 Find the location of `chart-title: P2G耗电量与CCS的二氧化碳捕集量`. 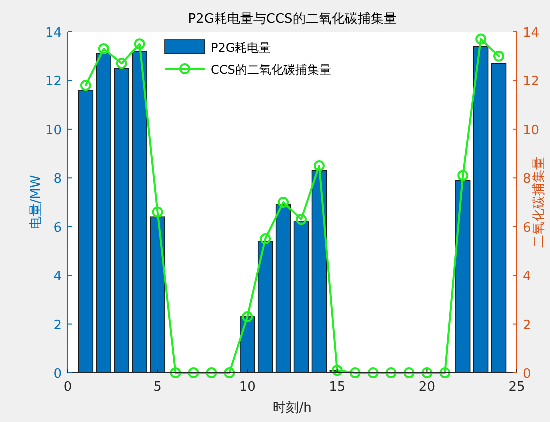

chart-title: P2G耗电量与CCS的二氧化碳捕集量 is located at coordinates (292, 19).